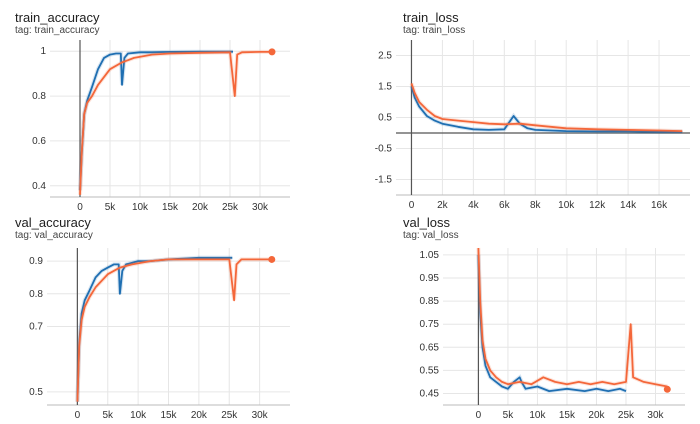 Image resolution: width=700 pixels, height=424 pixels. What do you see at coordinates (430, 324) in the screenshot?
I see `y-tick-label: 0.75` at bounding box center [430, 324].